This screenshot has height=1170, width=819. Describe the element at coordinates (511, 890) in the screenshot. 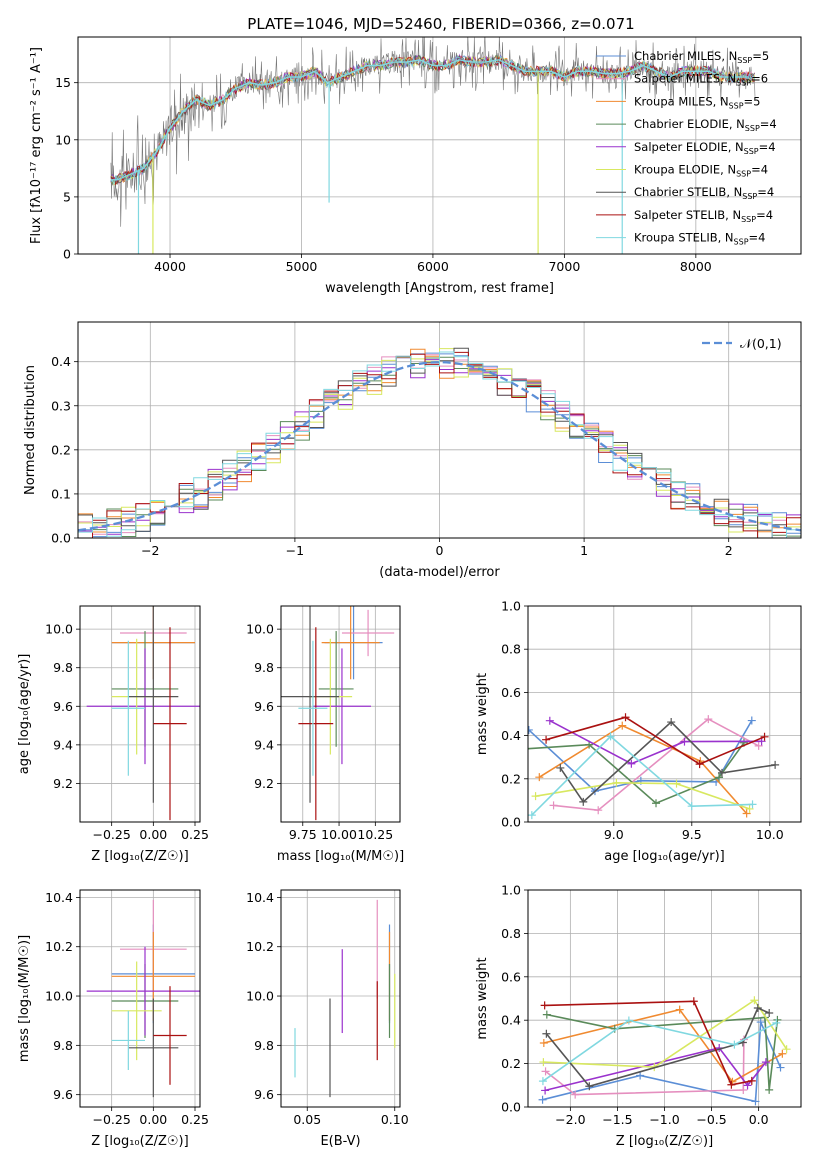

I see `y-tick-label: 1.0` at that location.